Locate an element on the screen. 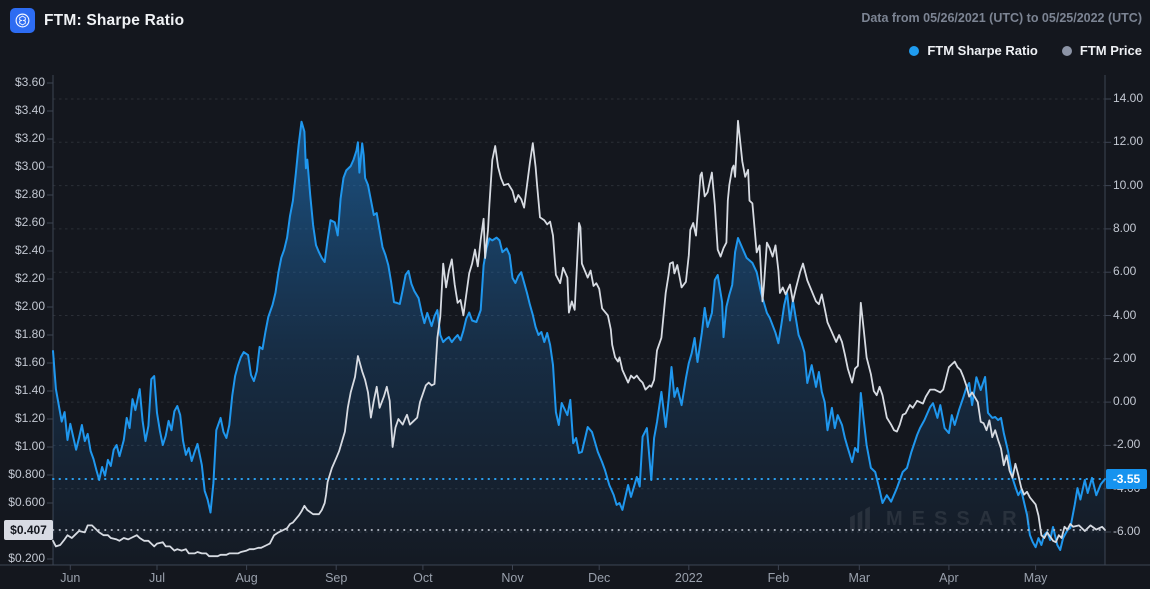 The height and width of the screenshot is (589, 1150). legend: FTM Sharpe Ratio FTM Price is located at coordinates (1025, 50).